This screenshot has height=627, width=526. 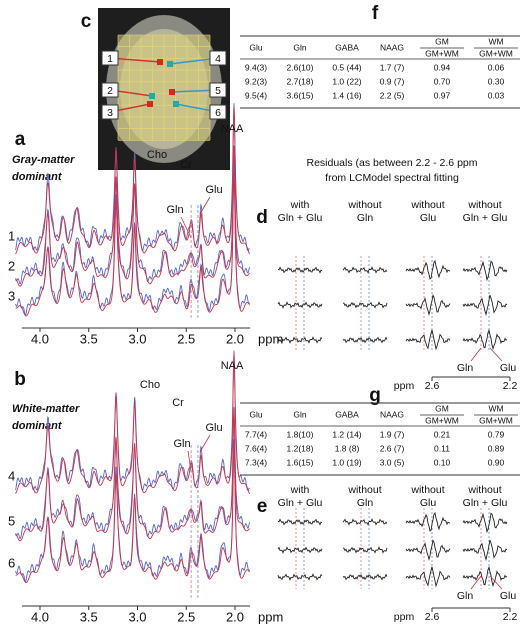 What do you see at coordinates (392, 67) in the screenshot?
I see `table-cell: 1.7 (7)` at bounding box center [392, 67].